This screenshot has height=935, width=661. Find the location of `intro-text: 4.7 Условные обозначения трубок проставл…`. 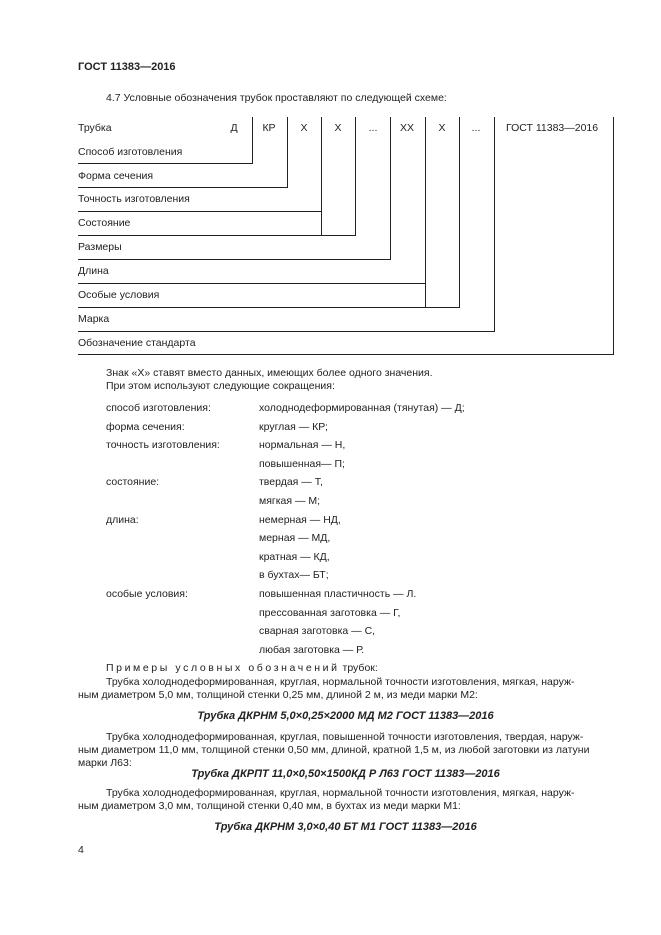

intro-text: 4.7 Условные обозначения трубок проставл… is located at coordinates (276, 98).